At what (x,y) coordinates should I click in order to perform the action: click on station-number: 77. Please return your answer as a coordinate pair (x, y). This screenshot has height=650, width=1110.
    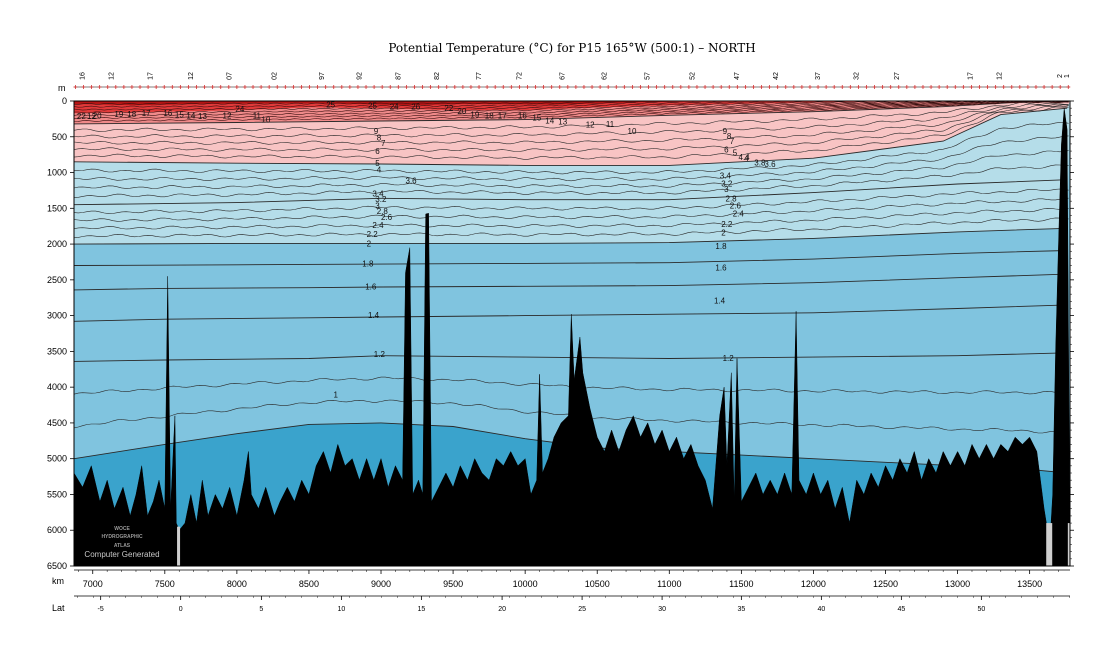
    Looking at the image, I should click on (479, 76).